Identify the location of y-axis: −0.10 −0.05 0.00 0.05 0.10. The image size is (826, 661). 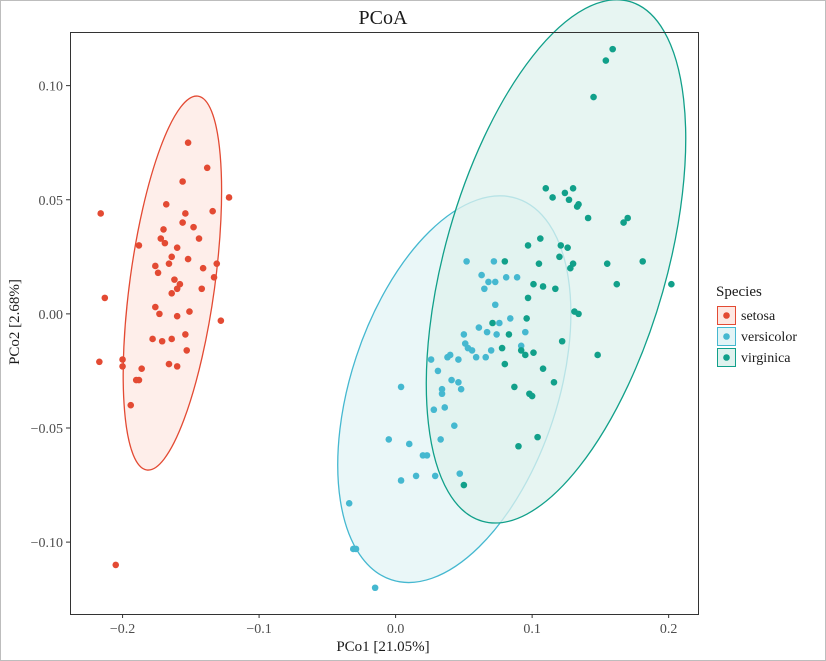
(50, 315).